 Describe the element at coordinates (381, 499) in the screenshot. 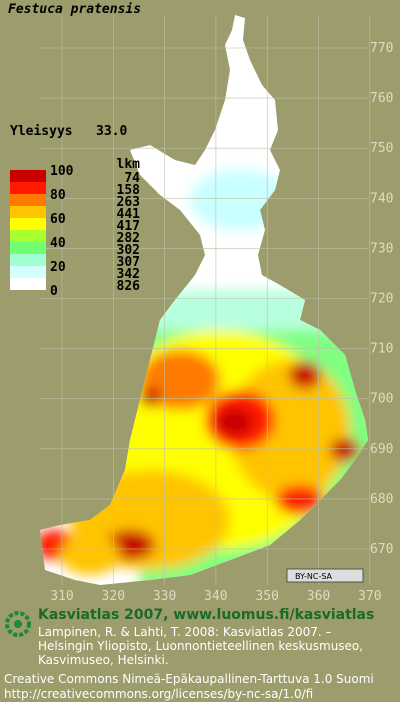

I see `northing-label: 680` at that location.